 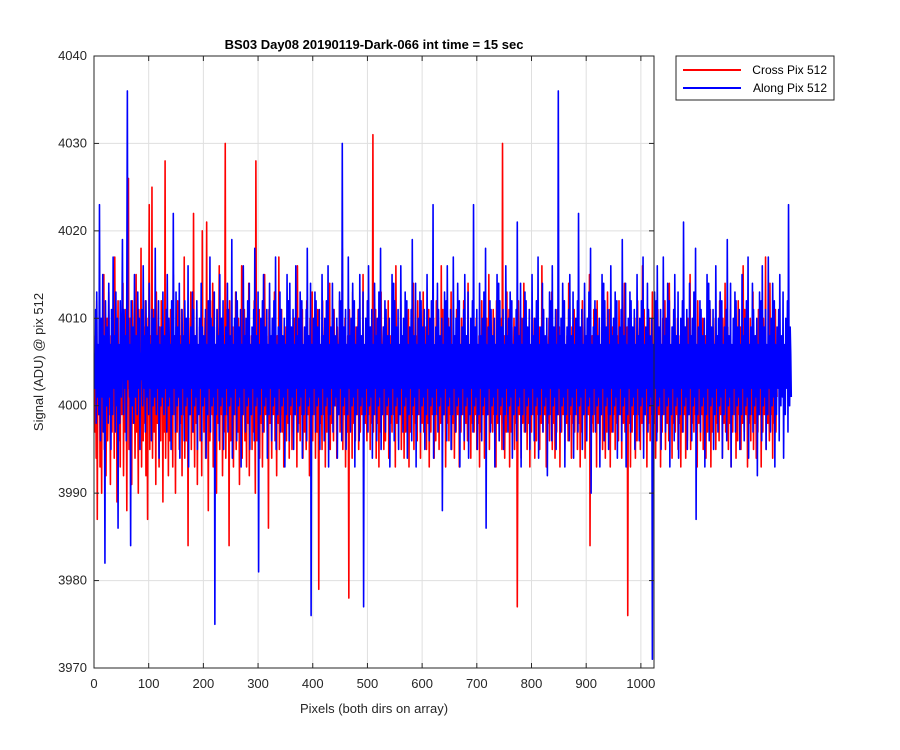 What do you see at coordinates (422, 683) in the screenshot?
I see `x-tick-label: 600` at bounding box center [422, 683].